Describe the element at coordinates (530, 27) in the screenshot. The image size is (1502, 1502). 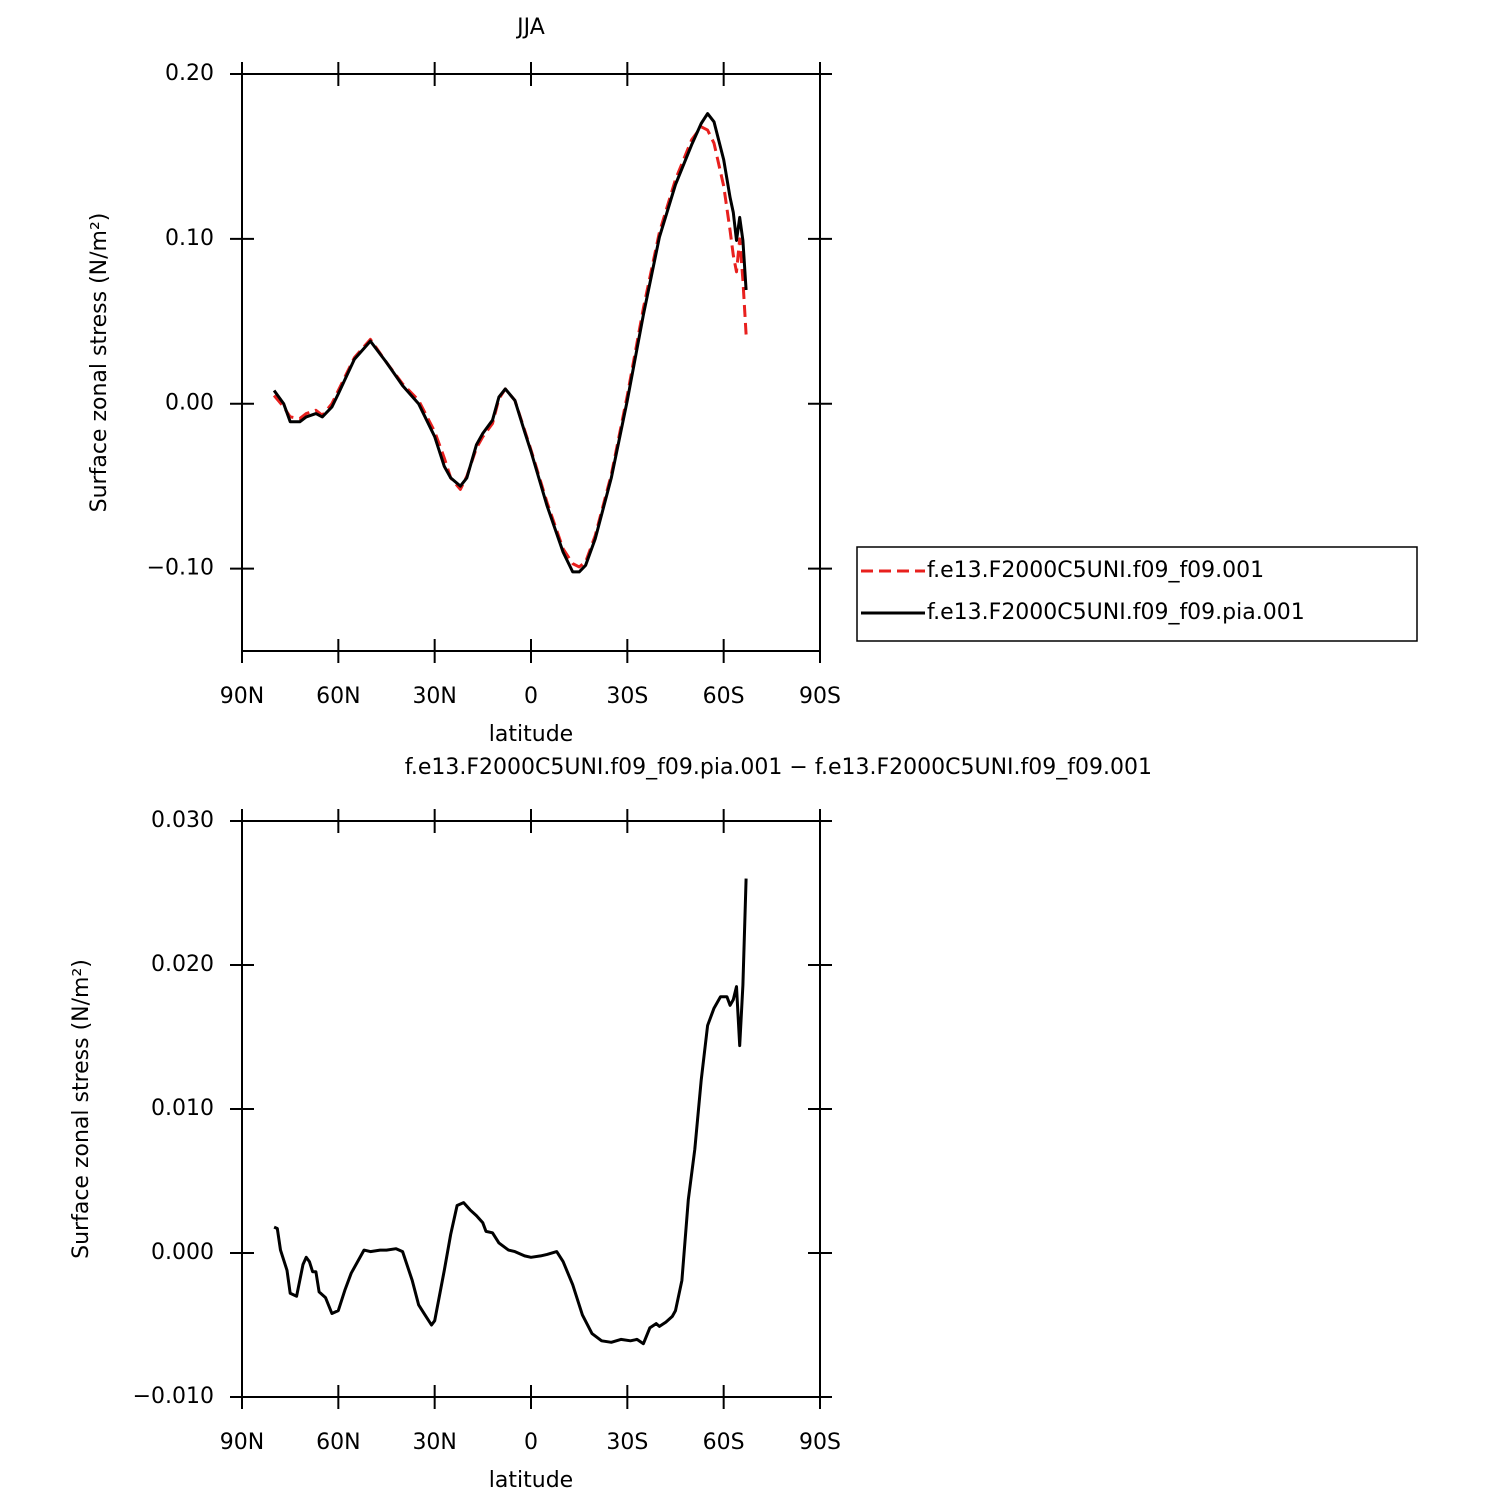
I see `chart-title: JJA` at that location.